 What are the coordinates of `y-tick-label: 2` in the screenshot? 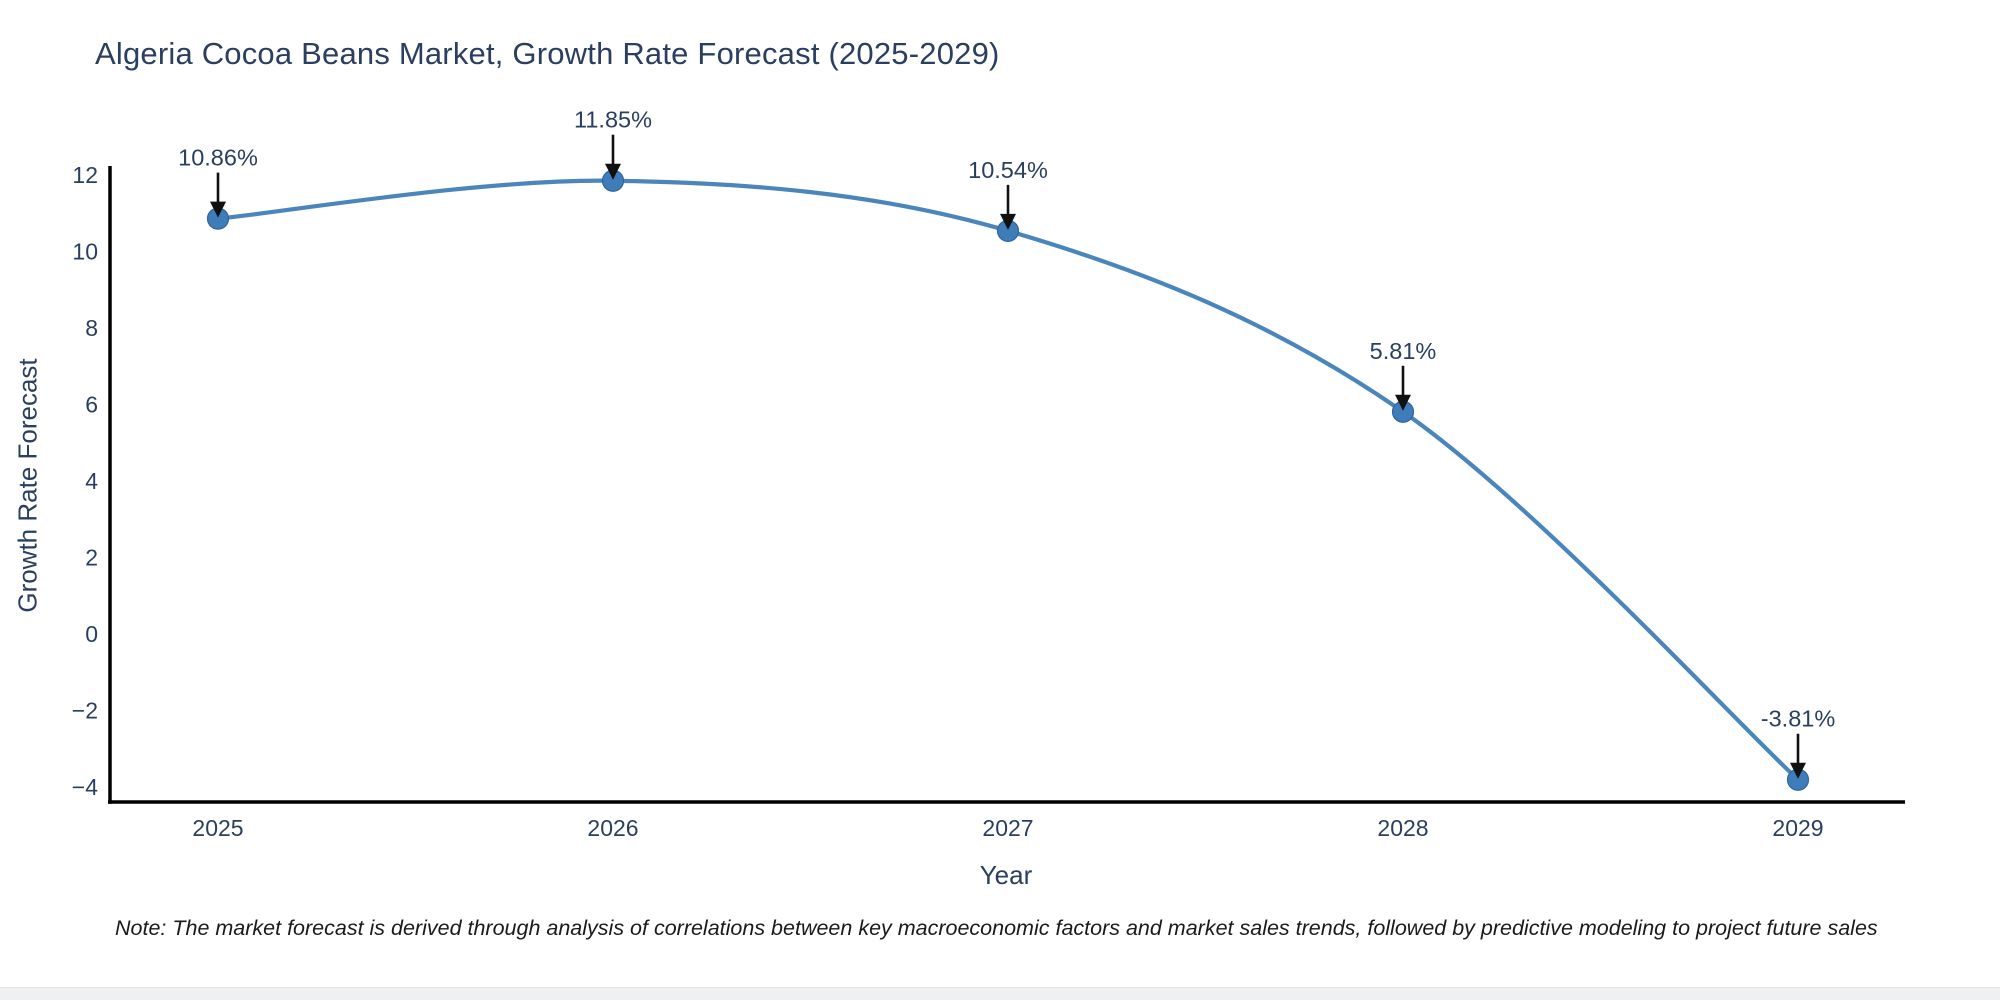 It's located at (91, 558).